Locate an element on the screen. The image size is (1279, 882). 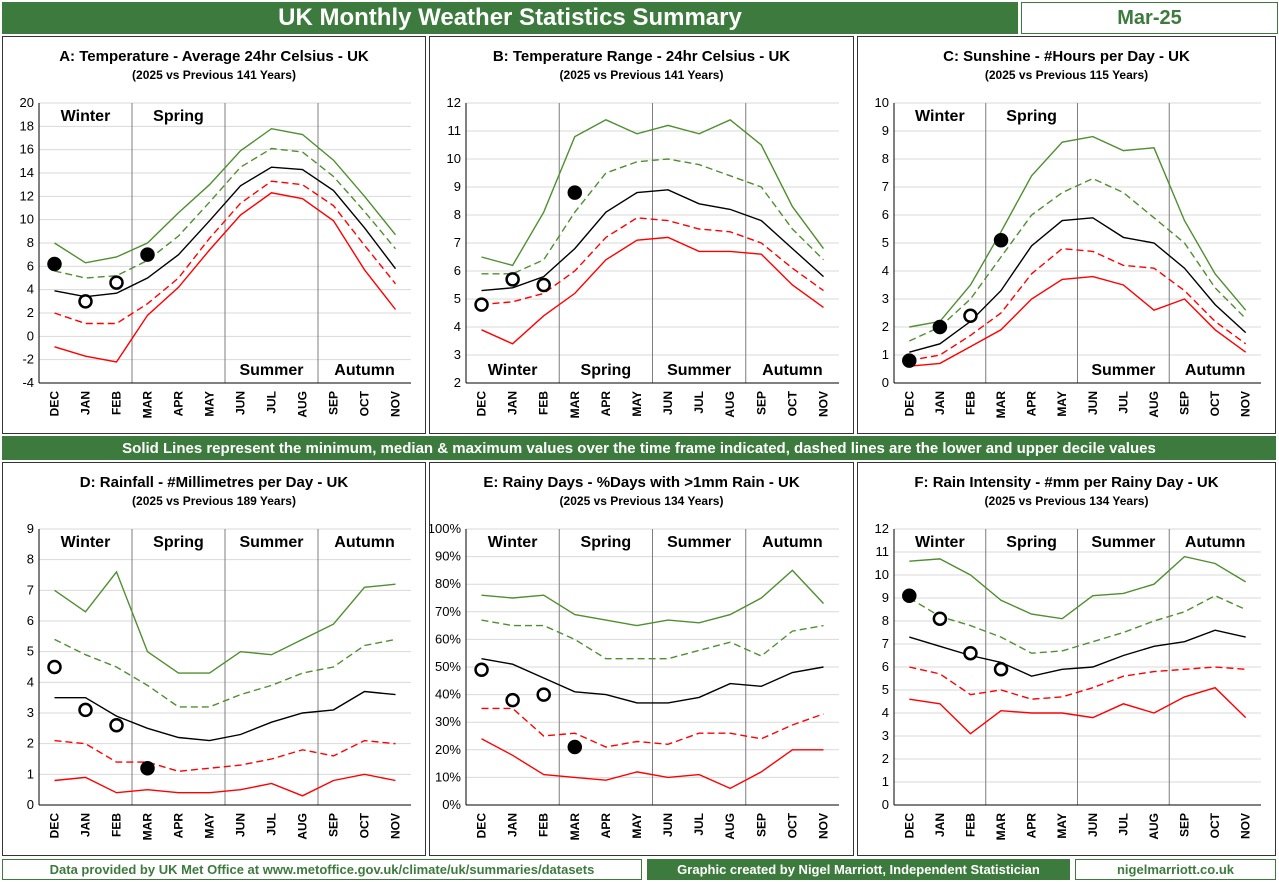
x-tick-label: JUN is located at coordinates (241, 825).